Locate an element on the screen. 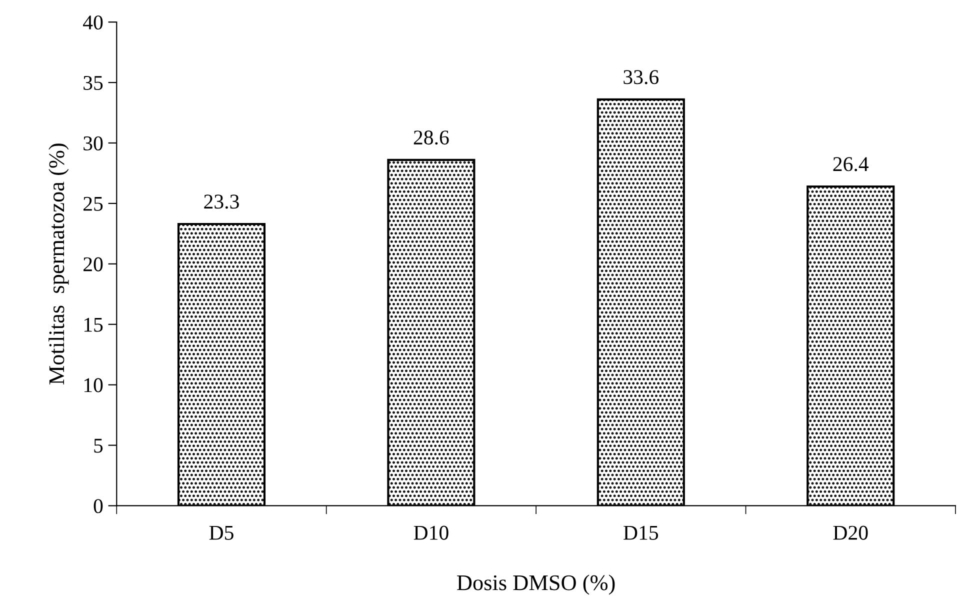 This screenshot has height=613, width=972. y-tick-label: 10 is located at coordinates (93, 385).